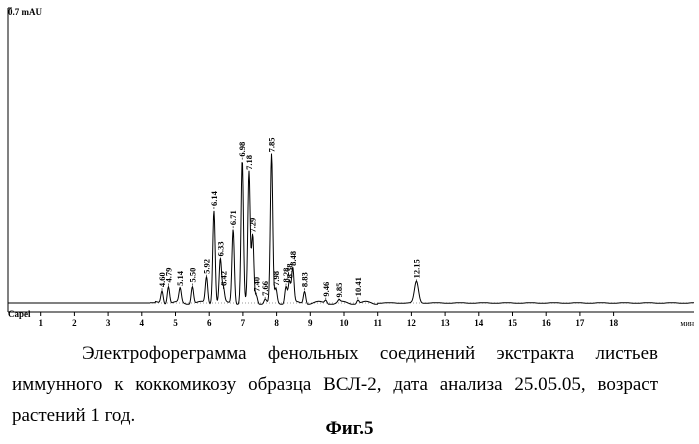 The width and height of the screenshot is (699, 444). I want to click on peak-label: 10.41, so click(358, 286).